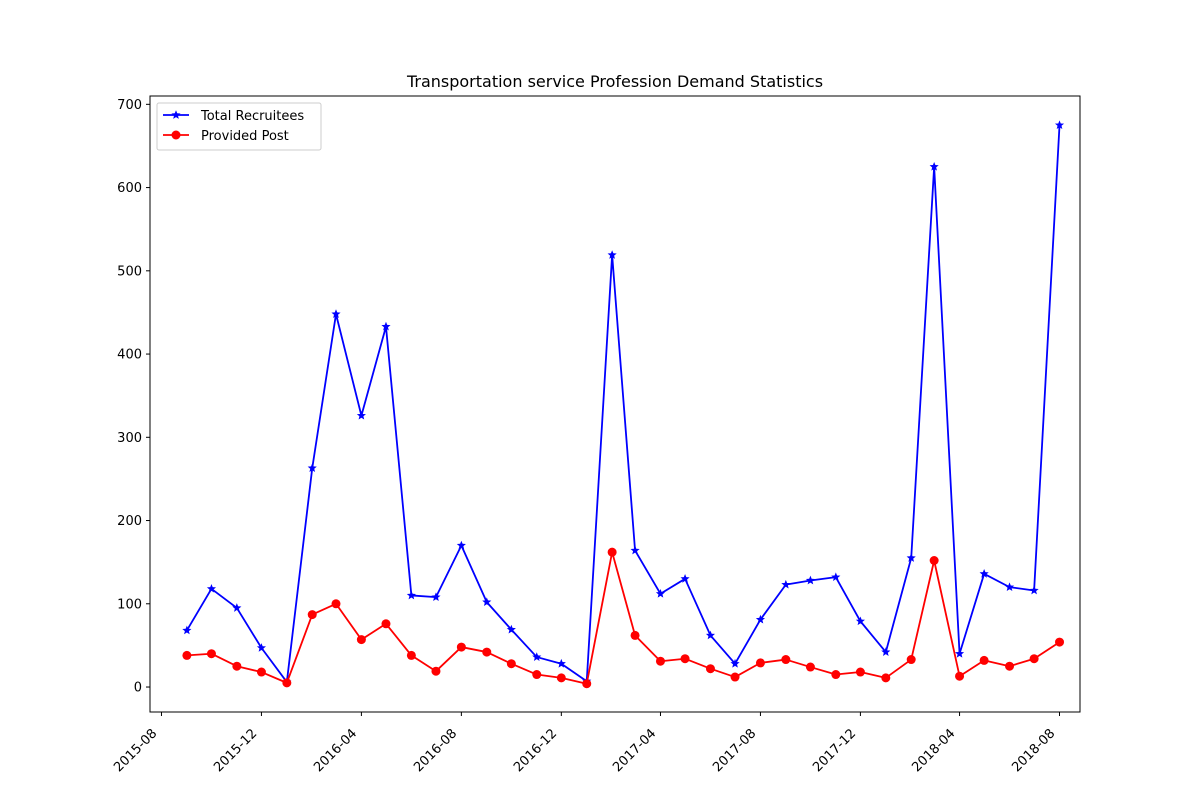 The image size is (1200, 800). Describe the element at coordinates (138, 688) in the screenshot. I see `y-tick-label: 0` at that location.